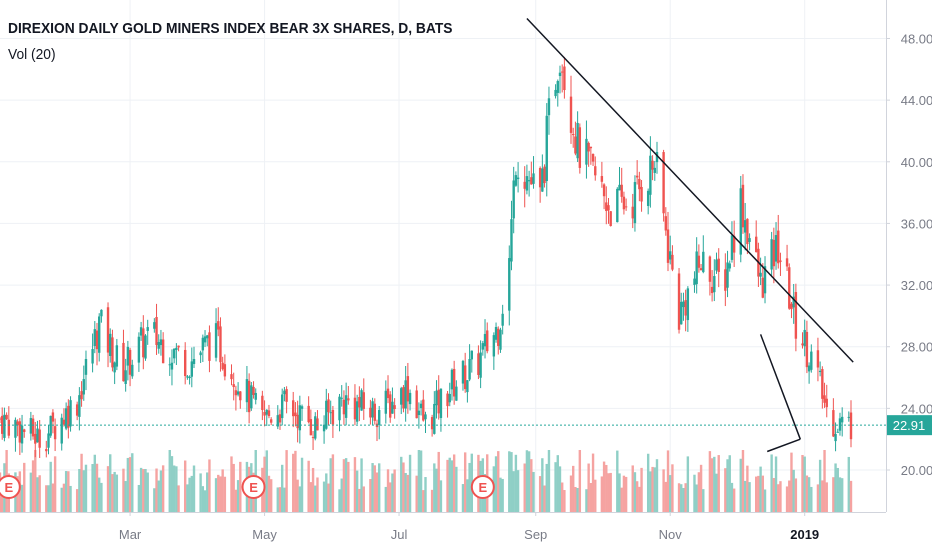 Image resolution: width=932 pixels, height=555 pixels. Describe the element at coordinates (399, 534) in the screenshot. I see `time-axis-label: Jul` at that location.